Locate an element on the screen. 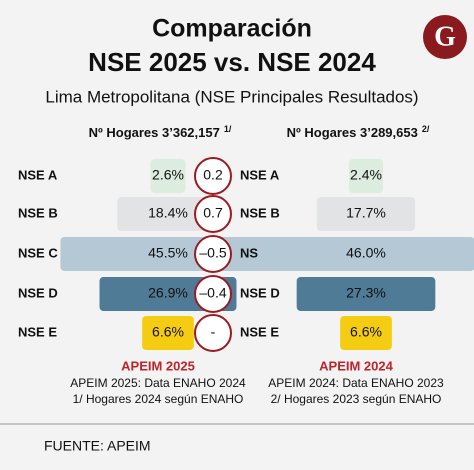 This screenshot has height=470, width=474. title: Comparación is located at coordinates (232, 29).